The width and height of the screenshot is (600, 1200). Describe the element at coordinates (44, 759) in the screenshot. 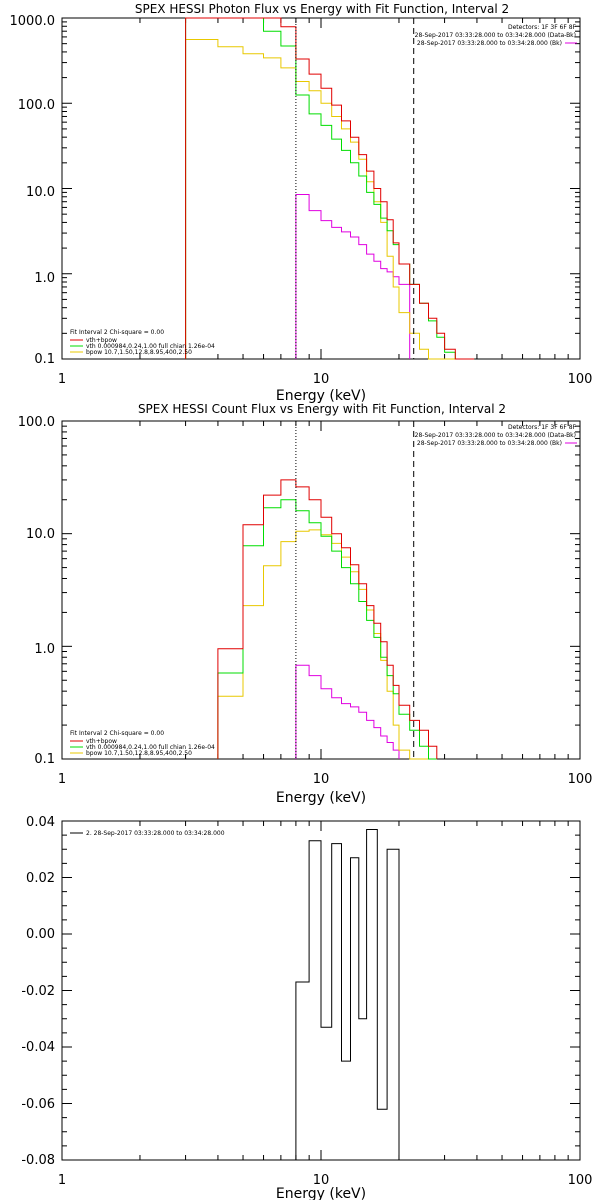

I see `count-flux-ytick-label: 0.1` at that location.